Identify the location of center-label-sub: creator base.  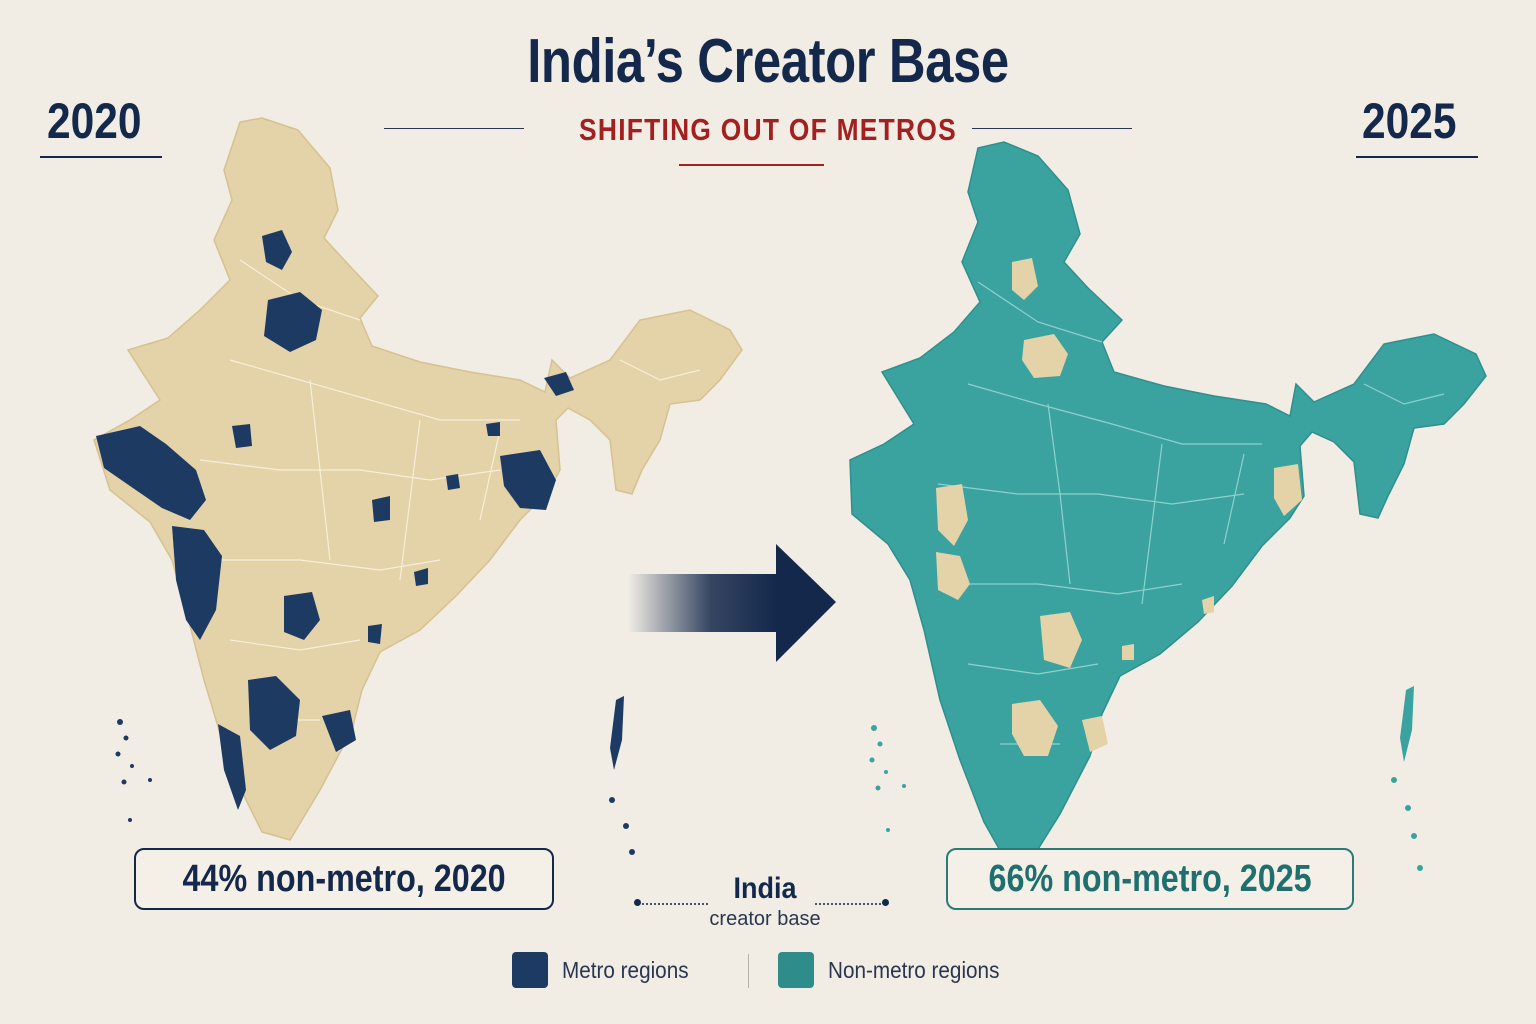
(765, 919).